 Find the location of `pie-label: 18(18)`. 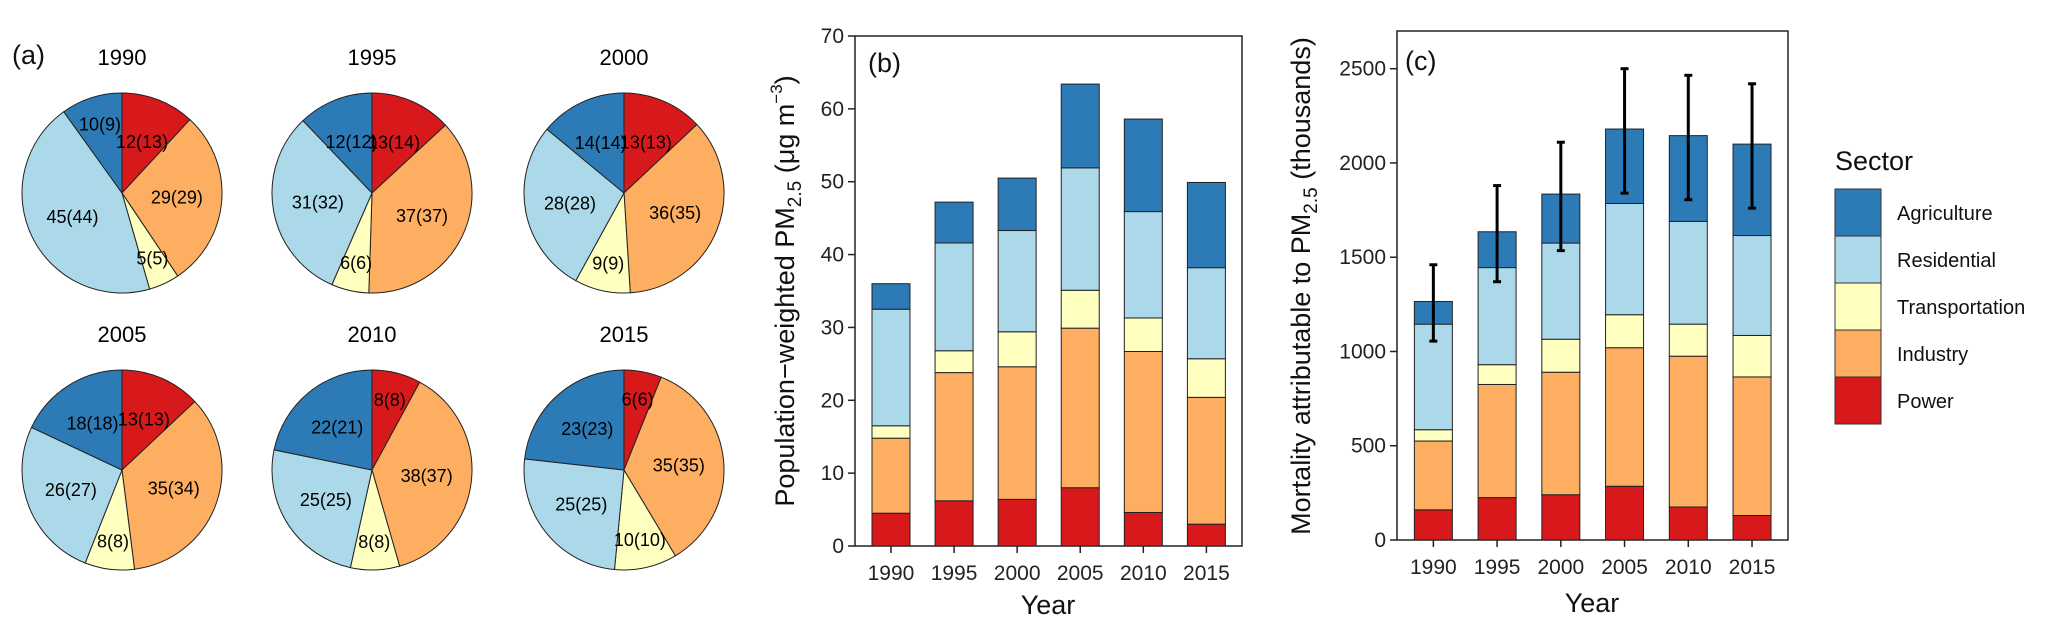

pie-label: 18(18) is located at coordinates (93, 424).